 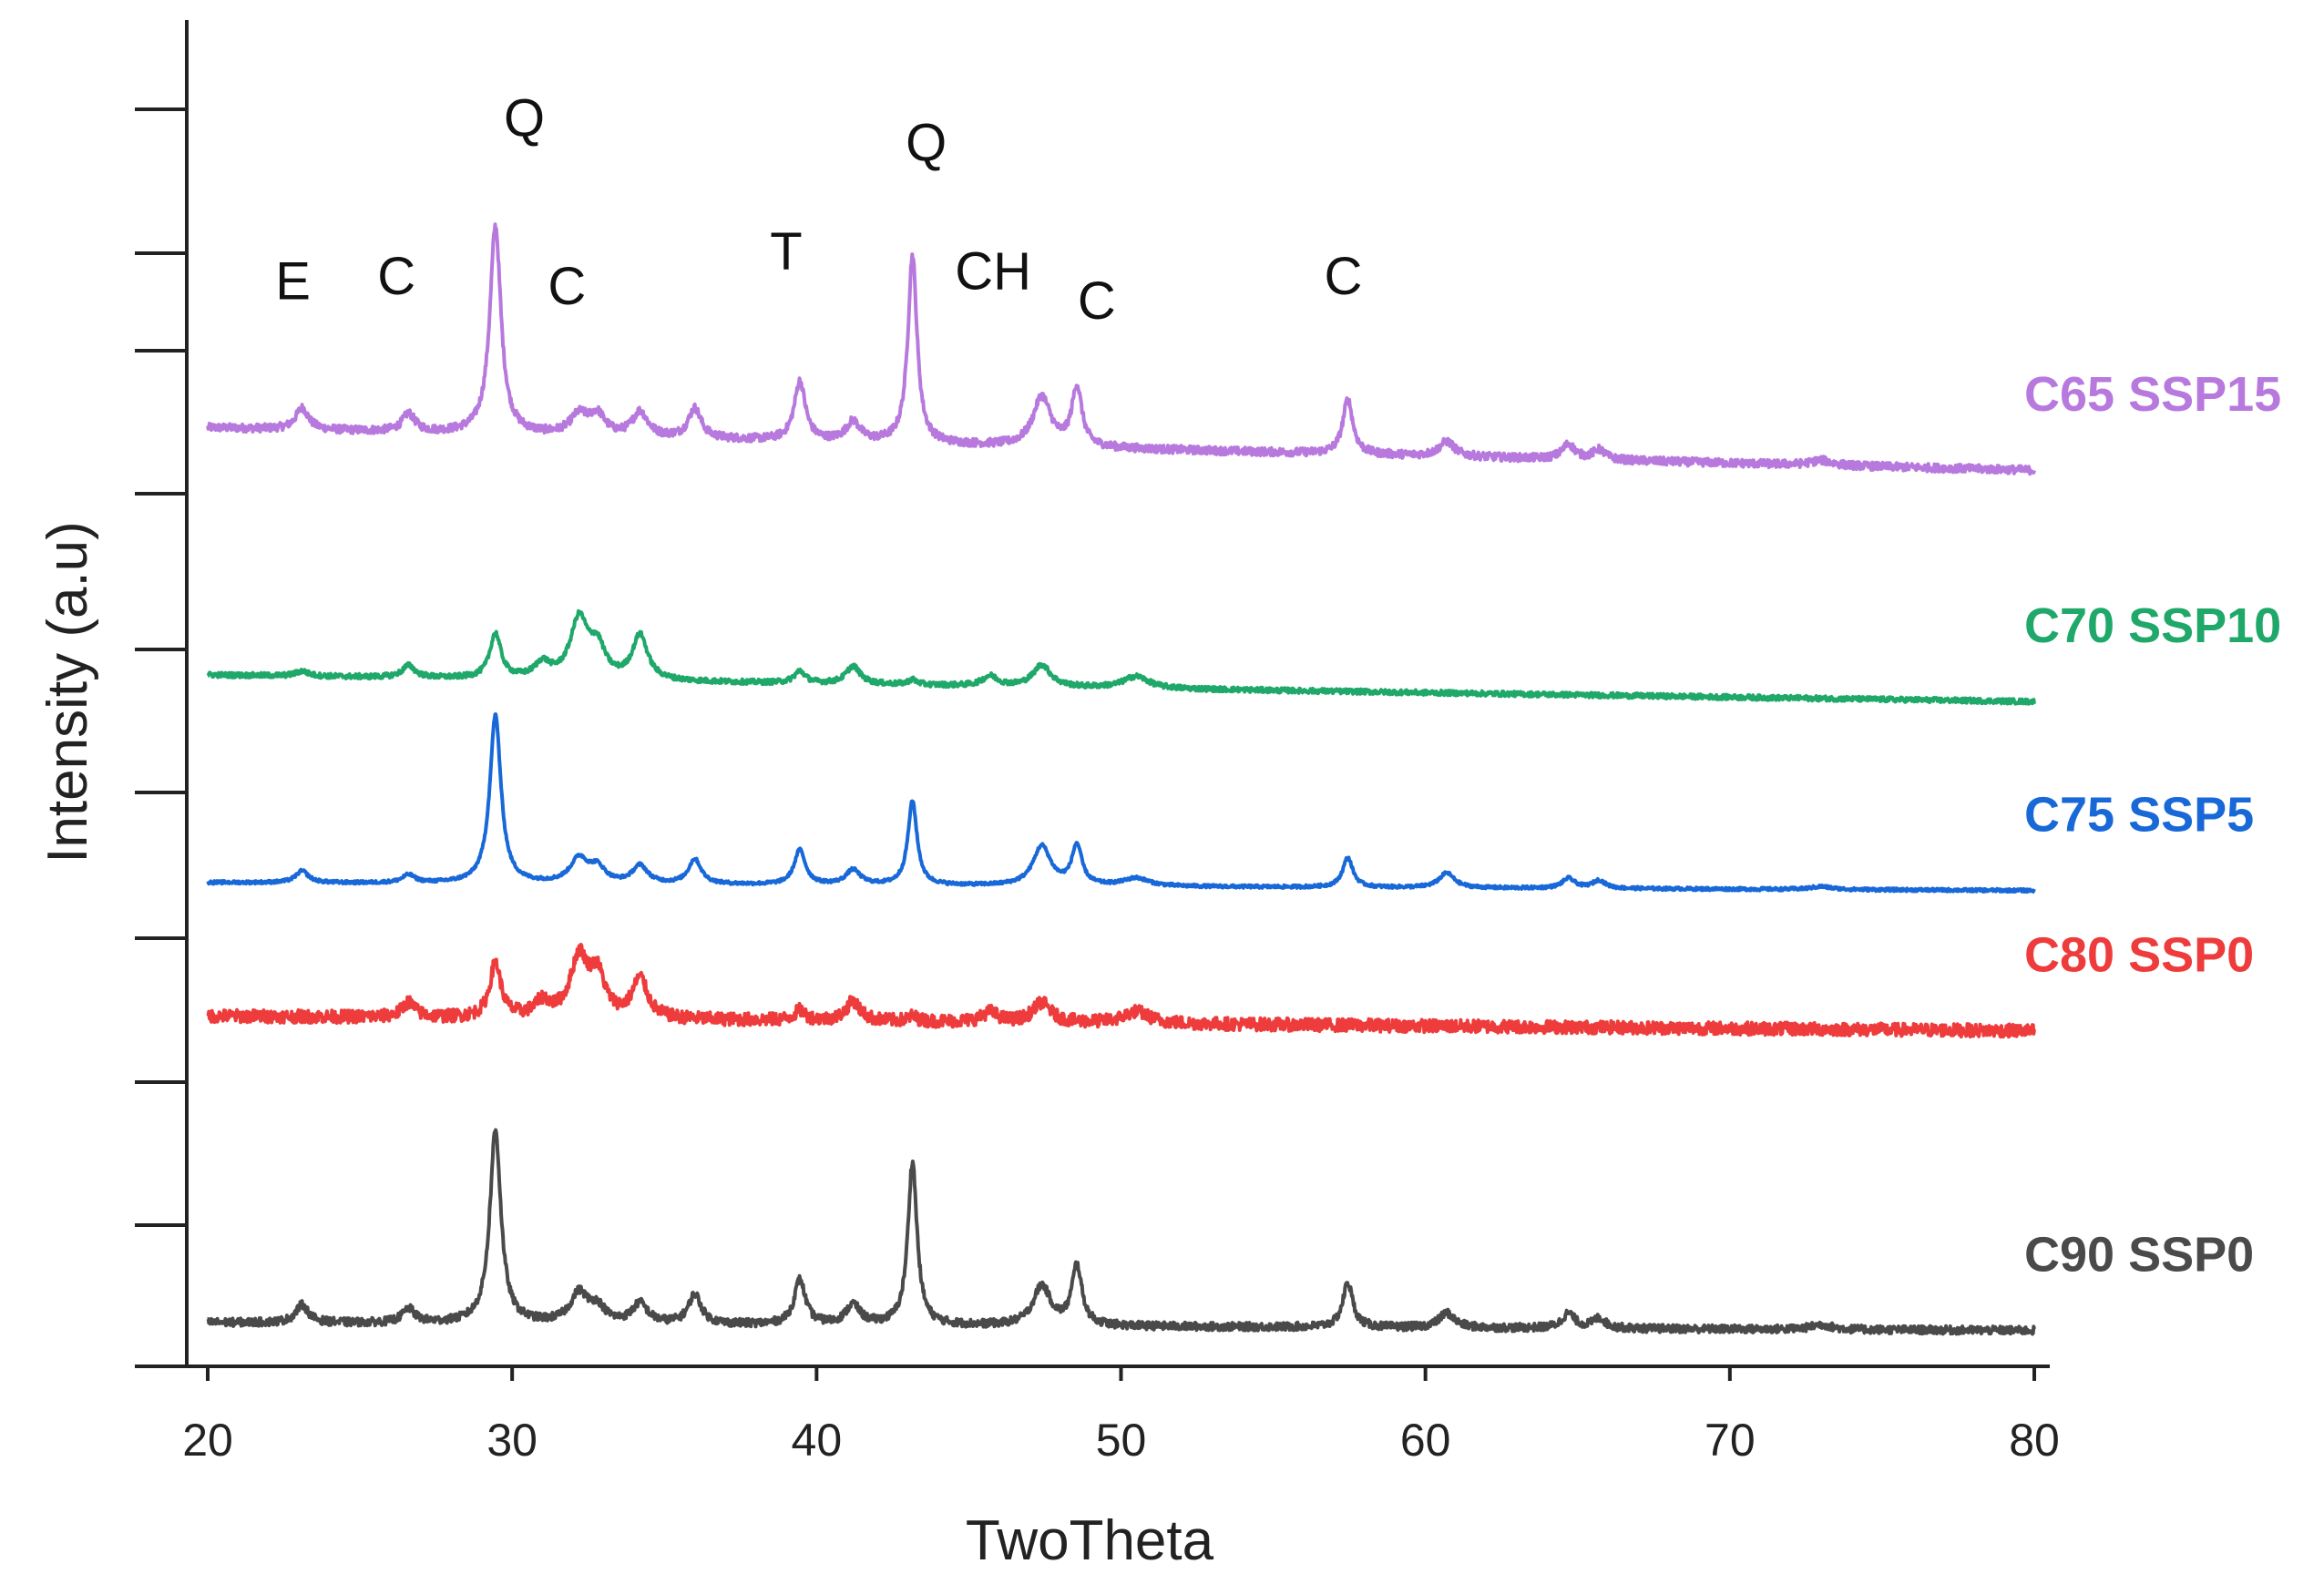 What do you see at coordinates (1731, 1441) in the screenshot?
I see `x-tick-label: 70` at bounding box center [1731, 1441].